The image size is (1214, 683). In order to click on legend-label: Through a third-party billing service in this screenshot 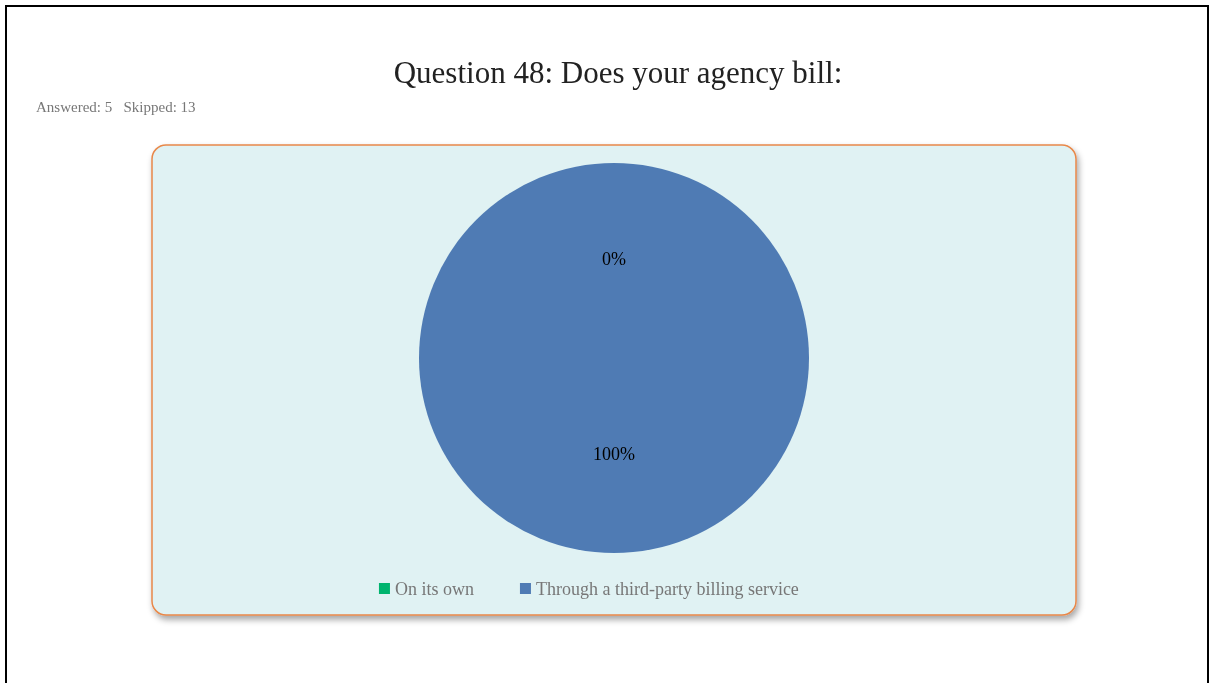, I will do `click(667, 589)`.